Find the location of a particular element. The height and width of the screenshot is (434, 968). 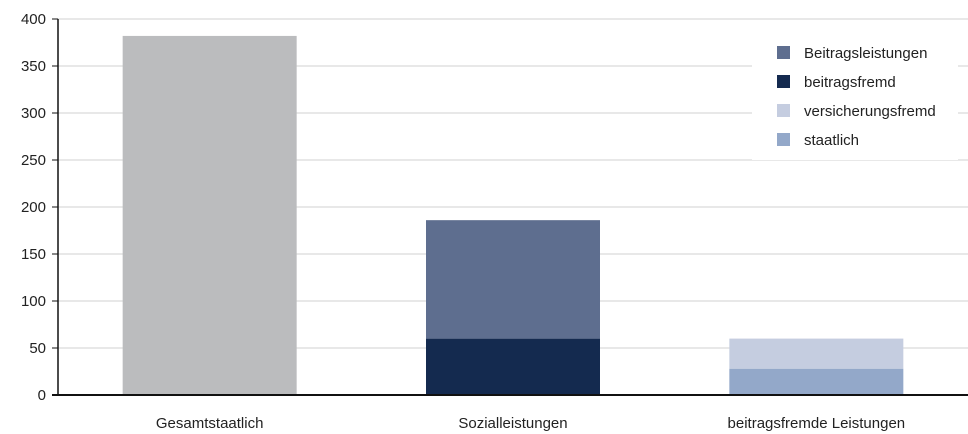

y-tick-label: 50 is located at coordinates (37, 348).